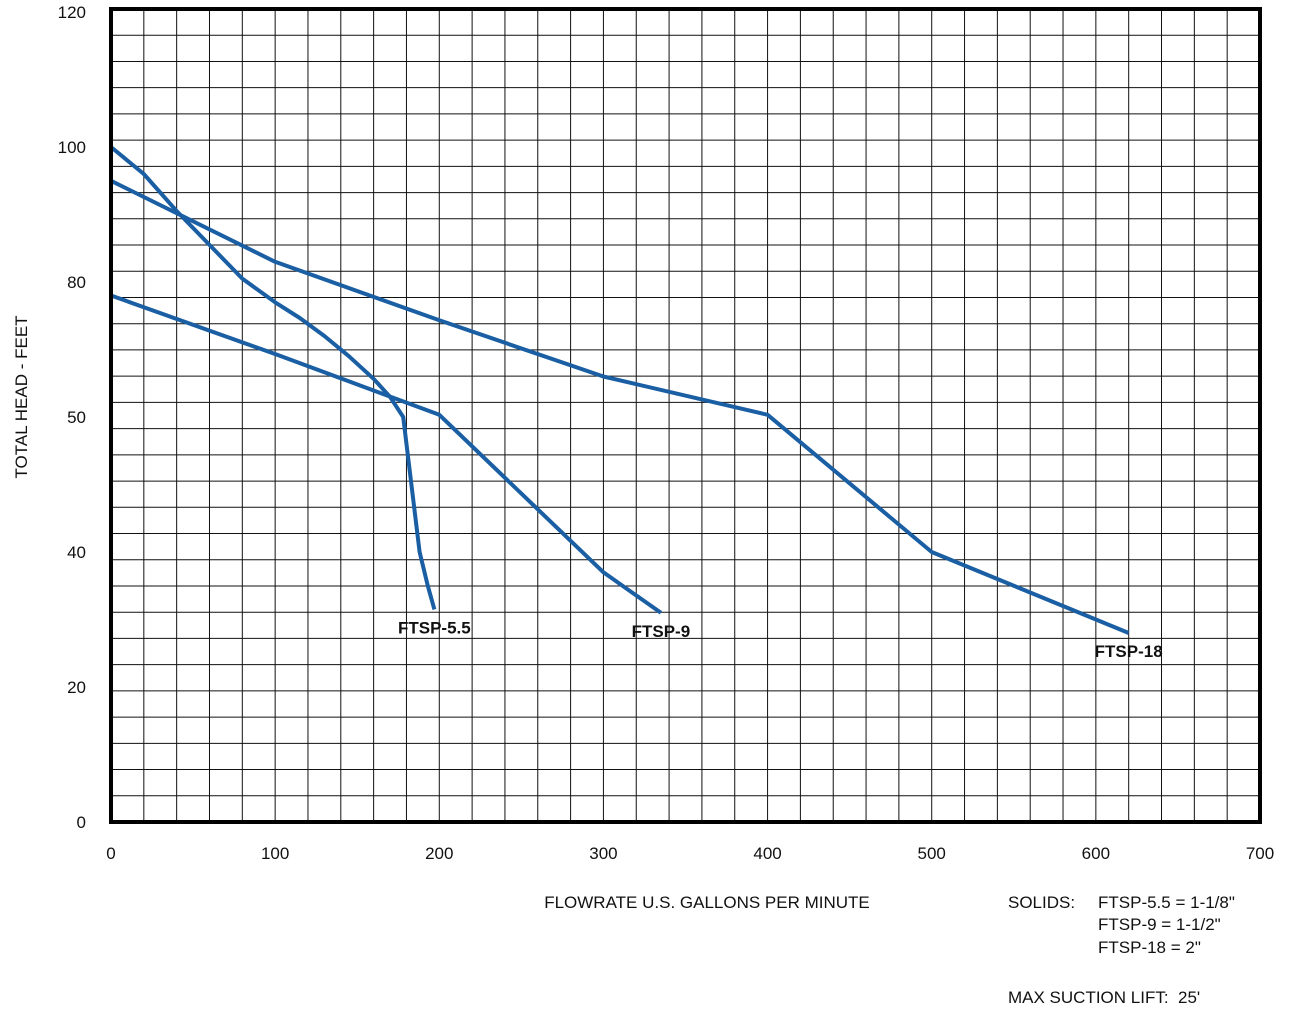 The height and width of the screenshot is (1010, 1291). Describe the element at coordinates (1104, 997) in the screenshot. I see `max-suction-lift: MAX SUCTION LIFT: 25'` at that location.